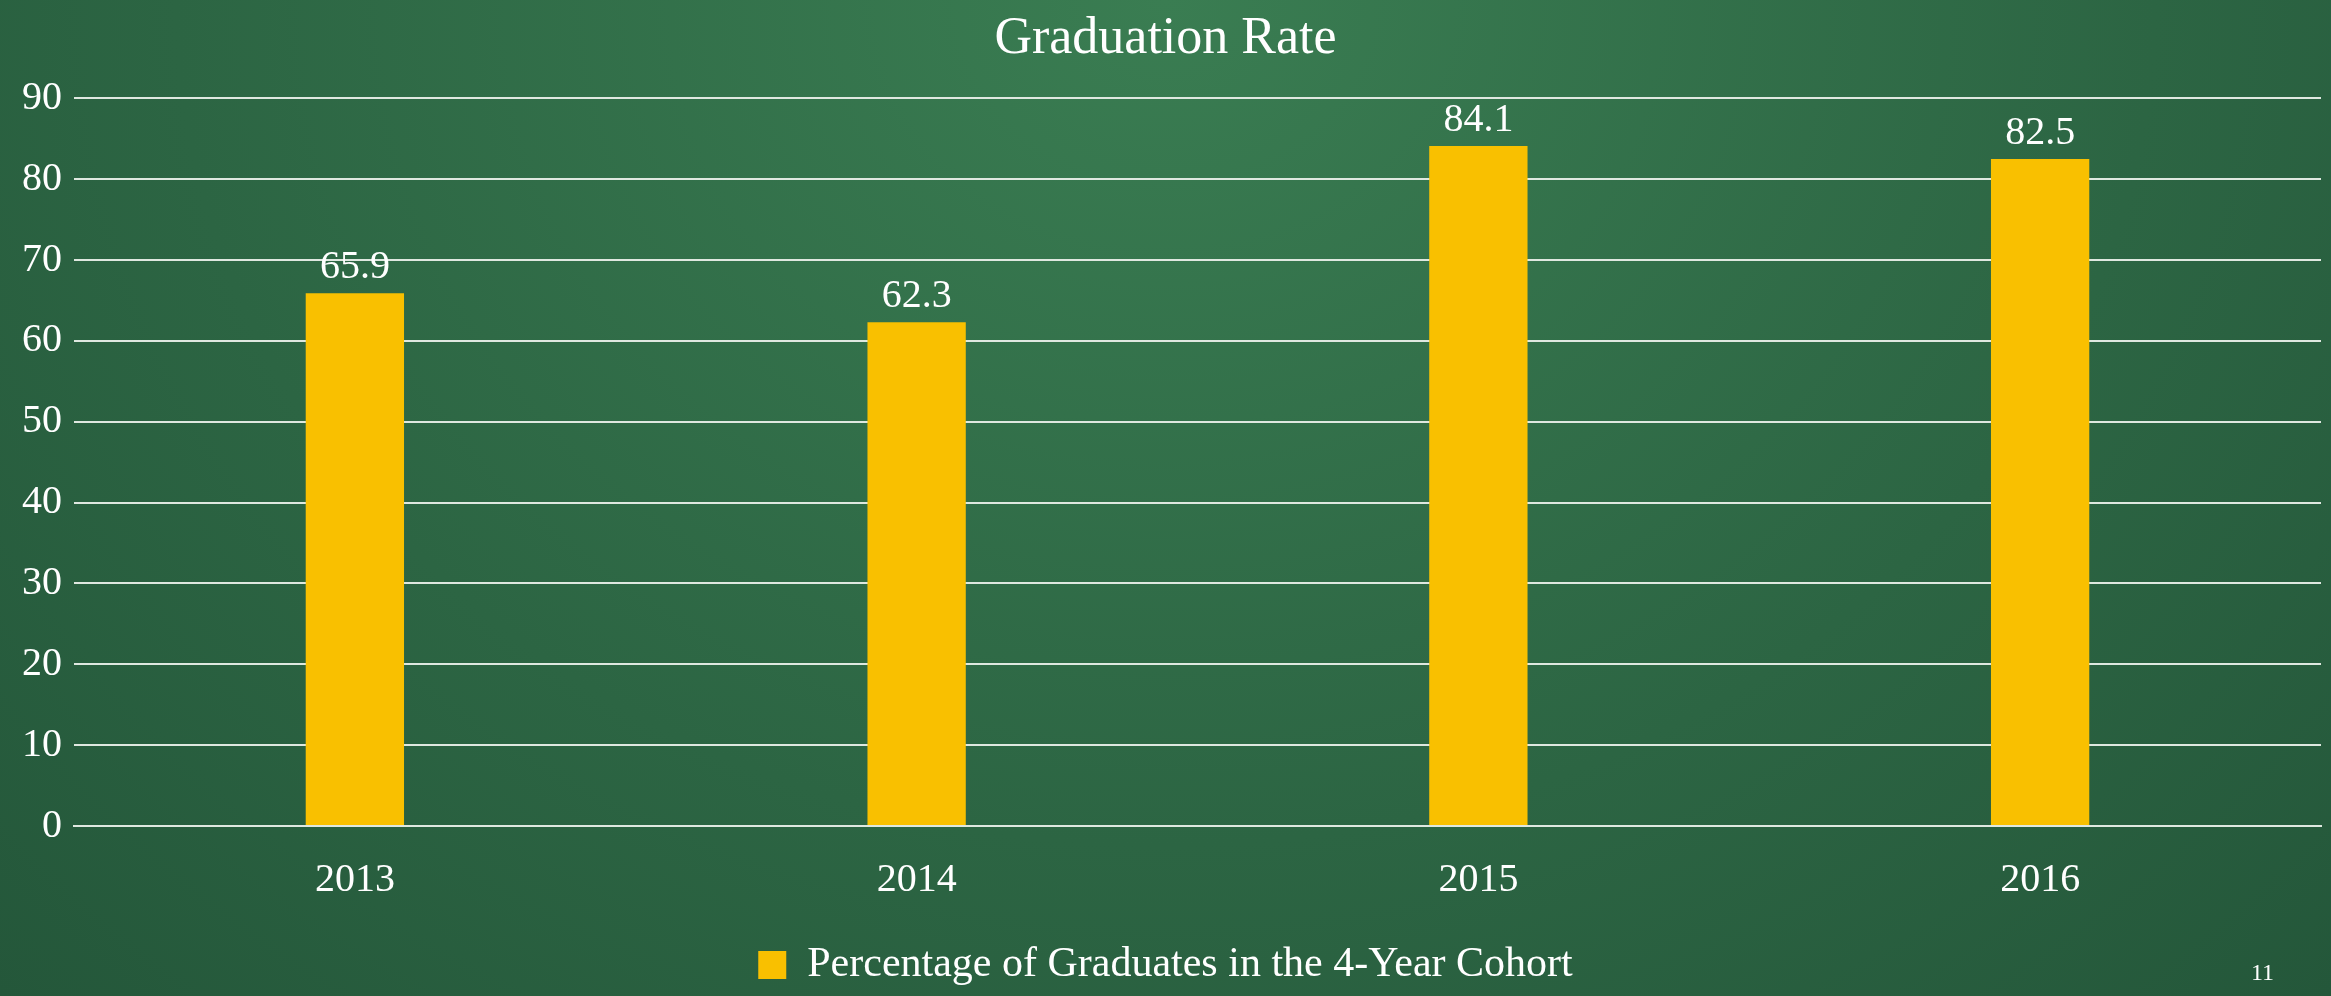  I want to click on data-label: 82.5, so click(2040, 130).